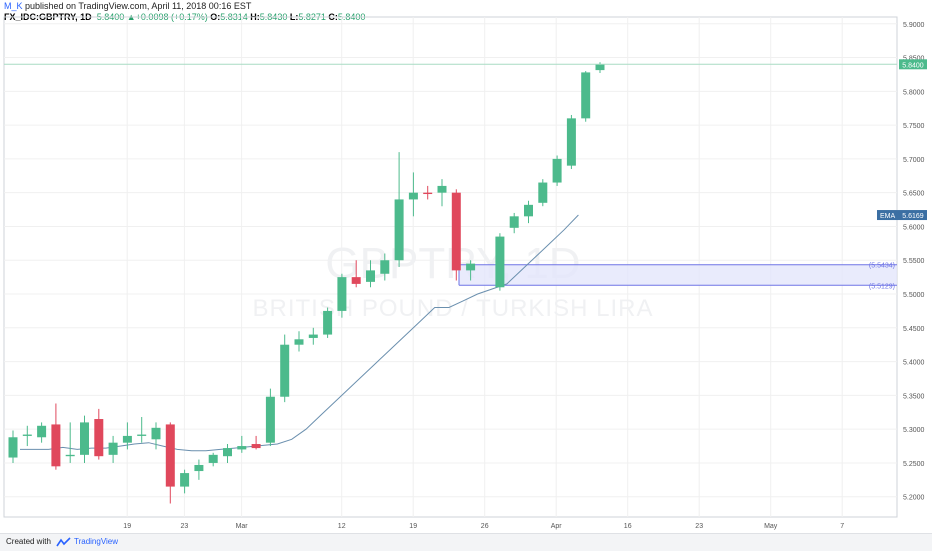  Describe the element at coordinates (453, 308) in the screenshot. I see `watermark-subtitle: BRITISH POUND / TURKISH LIRA` at that location.